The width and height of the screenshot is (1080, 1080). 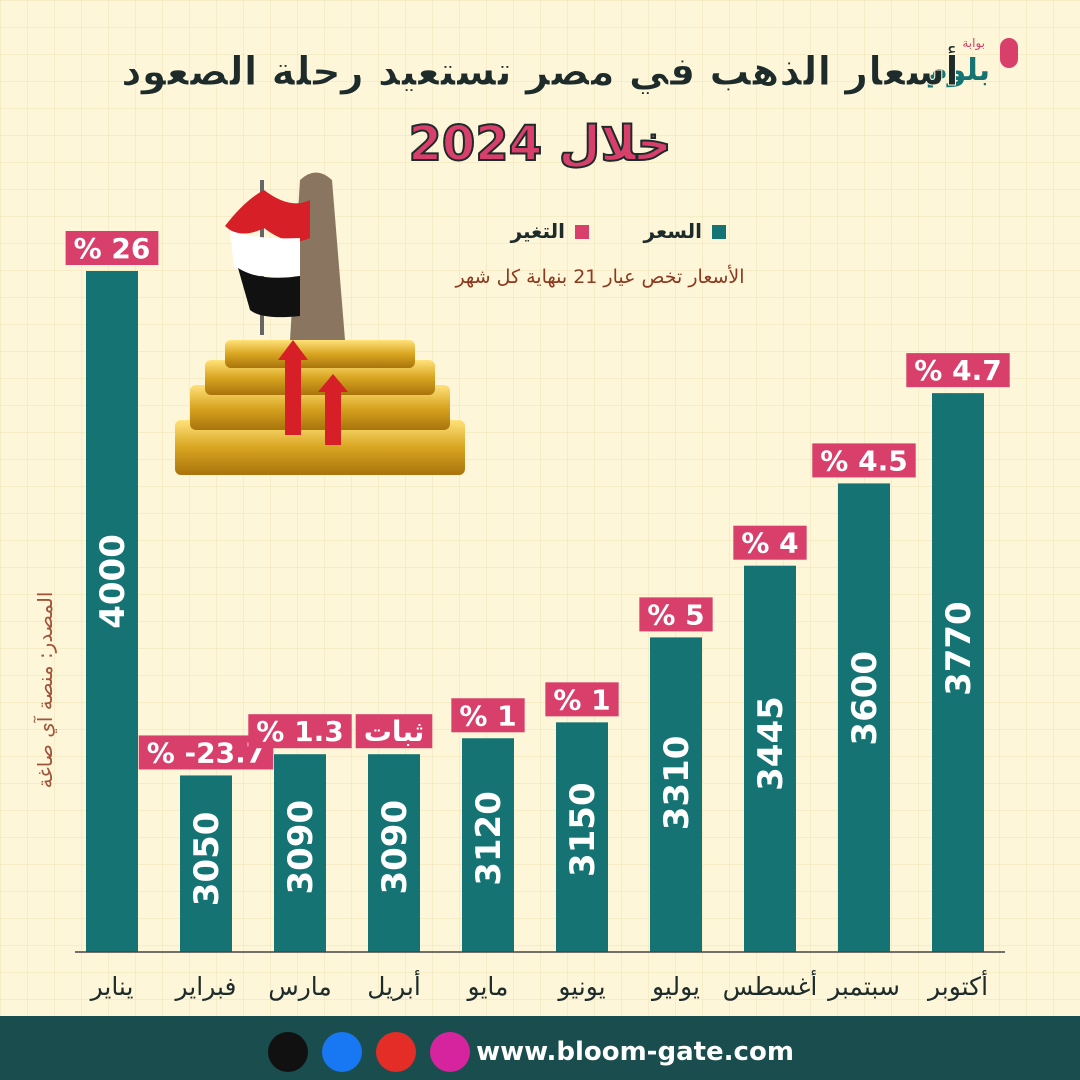 What do you see at coordinates (113, 581) in the screenshot?
I see `bar-value-label: 4000` at bounding box center [113, 581].